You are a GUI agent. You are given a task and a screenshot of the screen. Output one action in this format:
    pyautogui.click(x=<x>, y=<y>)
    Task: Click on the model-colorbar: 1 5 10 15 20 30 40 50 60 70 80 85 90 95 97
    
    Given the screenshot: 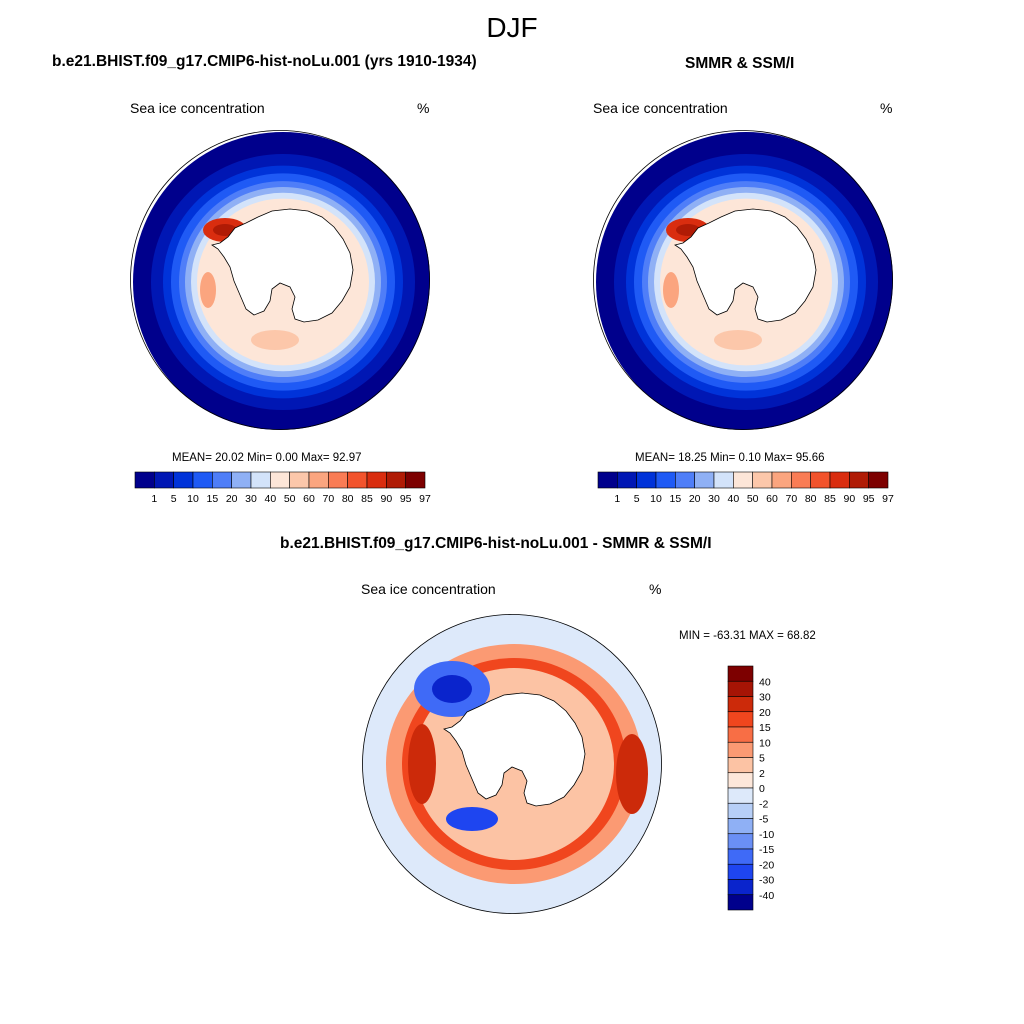 What is the action you would take?
    pyautogui.click(x=282, y=488)
    